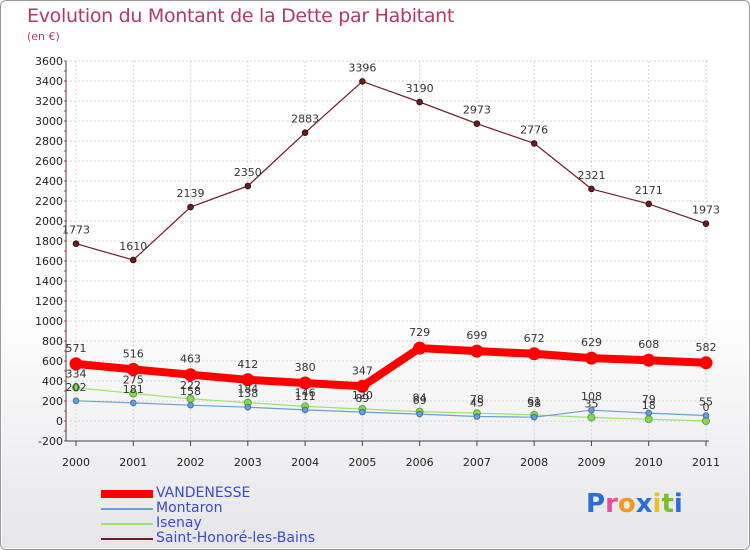 The height and width of the screenshot is (550, 750). What do you see at coordinates (191, 193) in the screenshot?
I see `data-label-saint-honor-les-bains: 2139` at bounding box center [191, 193].